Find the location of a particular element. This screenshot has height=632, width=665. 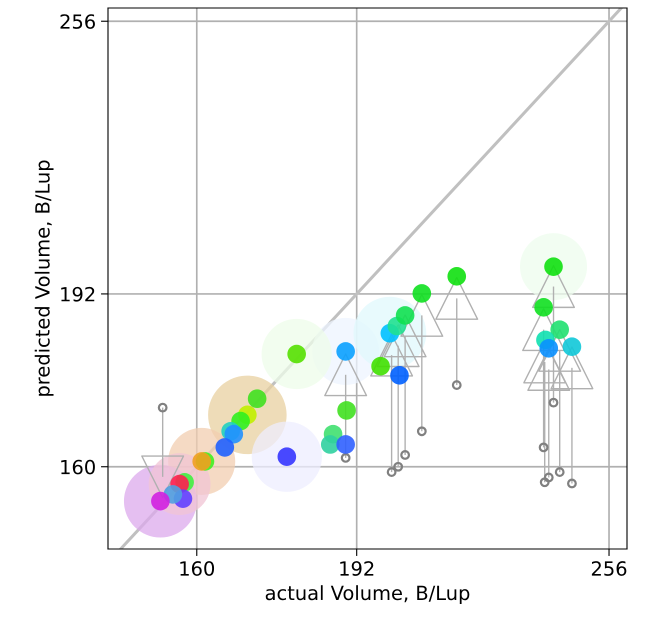

x-tick-label: 256 is located at coordinates (609, 568).